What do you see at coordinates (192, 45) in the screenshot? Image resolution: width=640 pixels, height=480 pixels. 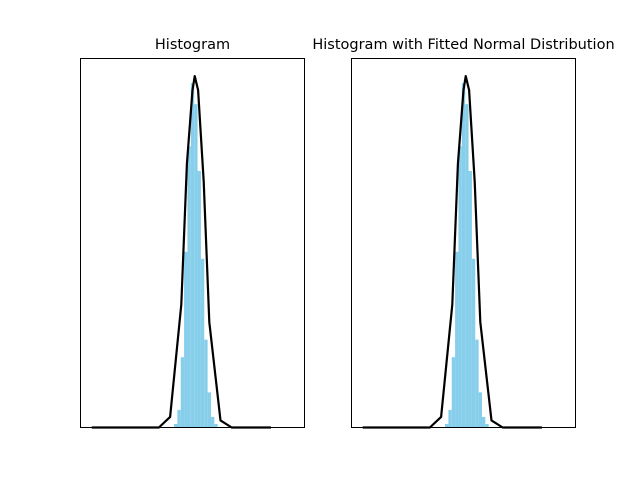 I see `chart-title: Histogram` at bounding box center [192, 45].